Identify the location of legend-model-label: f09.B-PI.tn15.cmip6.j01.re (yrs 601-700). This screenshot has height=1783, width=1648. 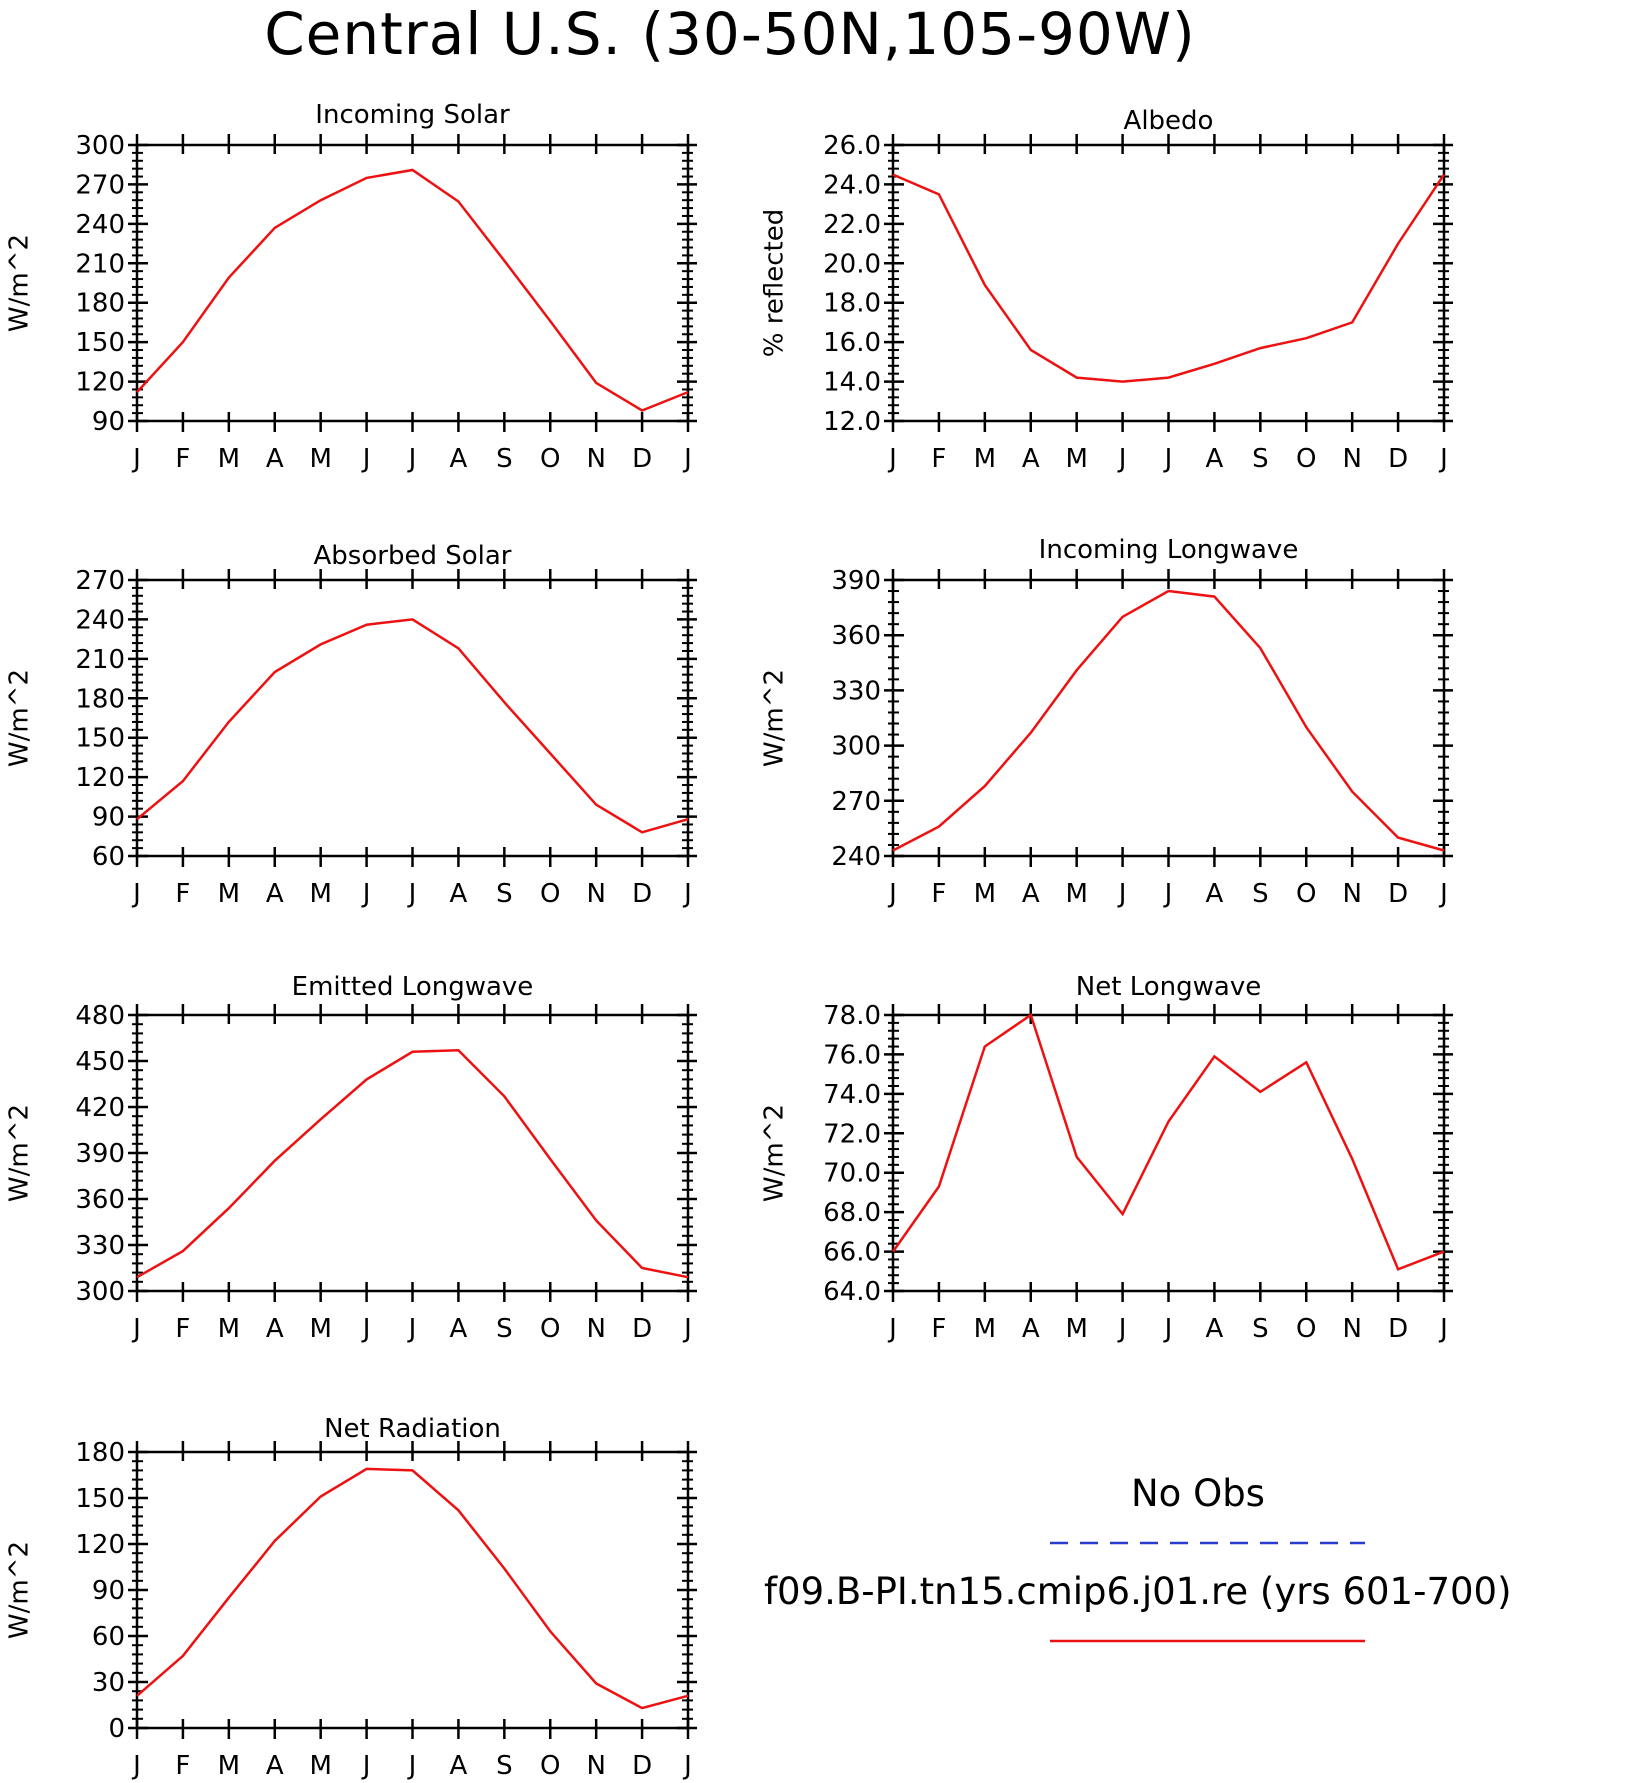
(1138, 1591).